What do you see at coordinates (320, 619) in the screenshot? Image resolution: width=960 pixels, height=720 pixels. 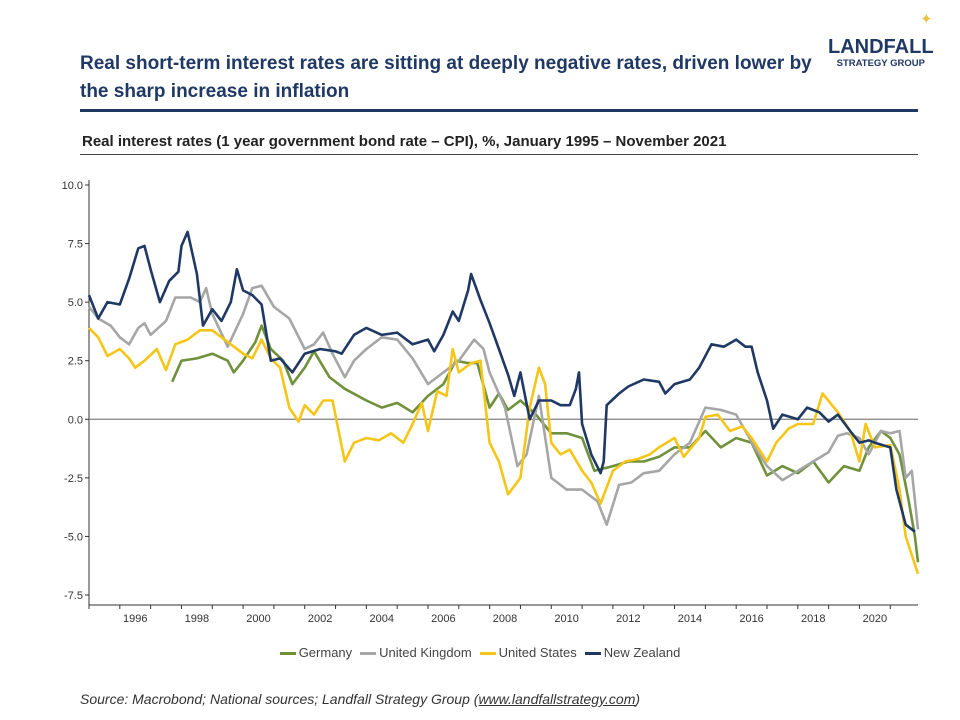 I see `x-tick-label: 2002` at bounding box center [320, 619].